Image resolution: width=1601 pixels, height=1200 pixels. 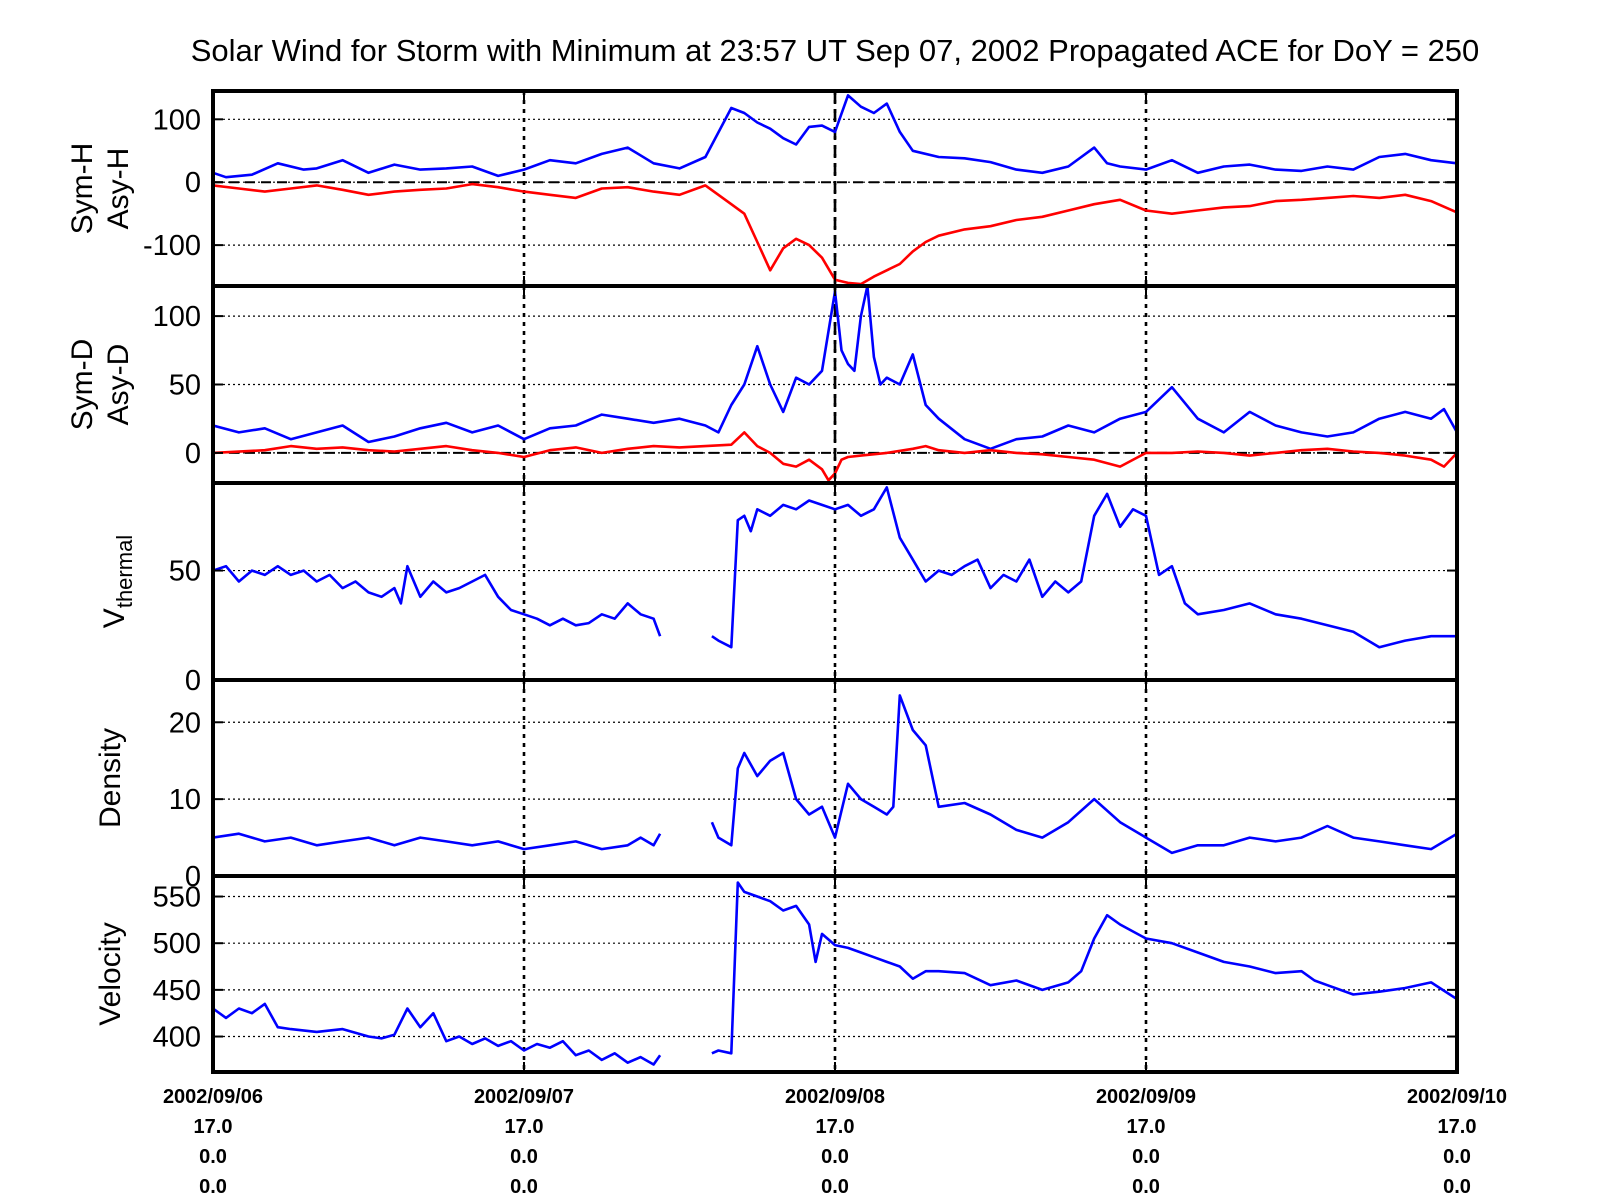 I want to click on x-tick-label: 2002/09/10, so click(x=1457, y=1097).